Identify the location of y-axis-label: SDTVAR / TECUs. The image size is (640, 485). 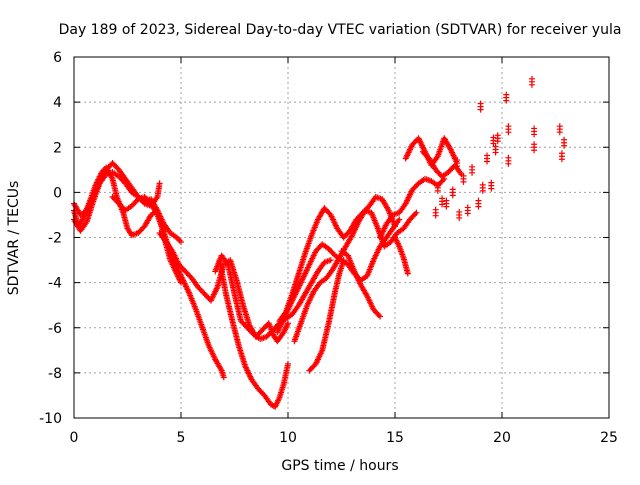
(14, 238).